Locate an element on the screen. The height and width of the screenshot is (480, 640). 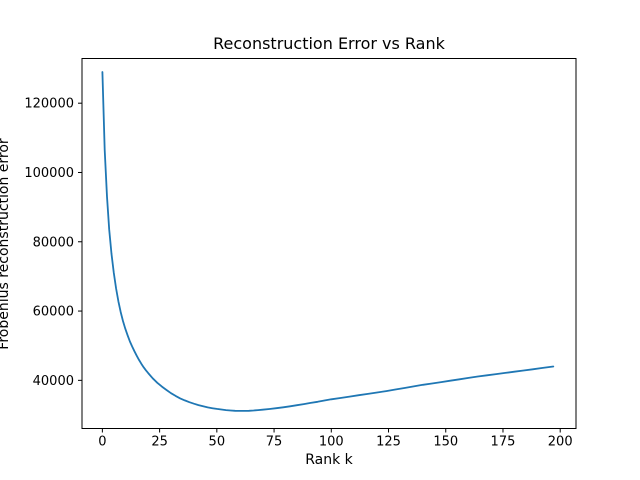
x-tick-label: 200 is located at coordinates (560, 442).